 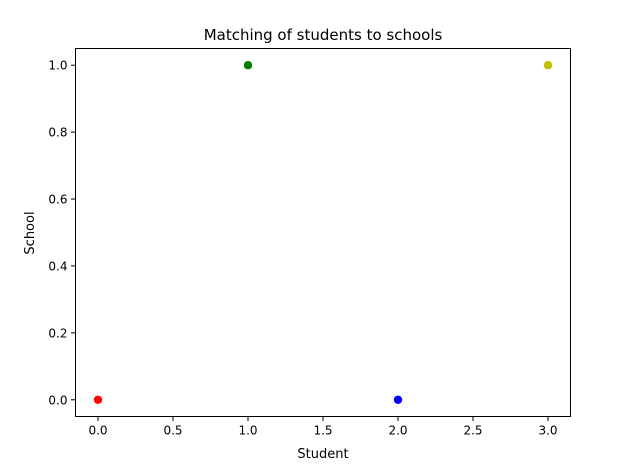 I want to click on y-tick-label: 1.0, so click(x=57, y=66).